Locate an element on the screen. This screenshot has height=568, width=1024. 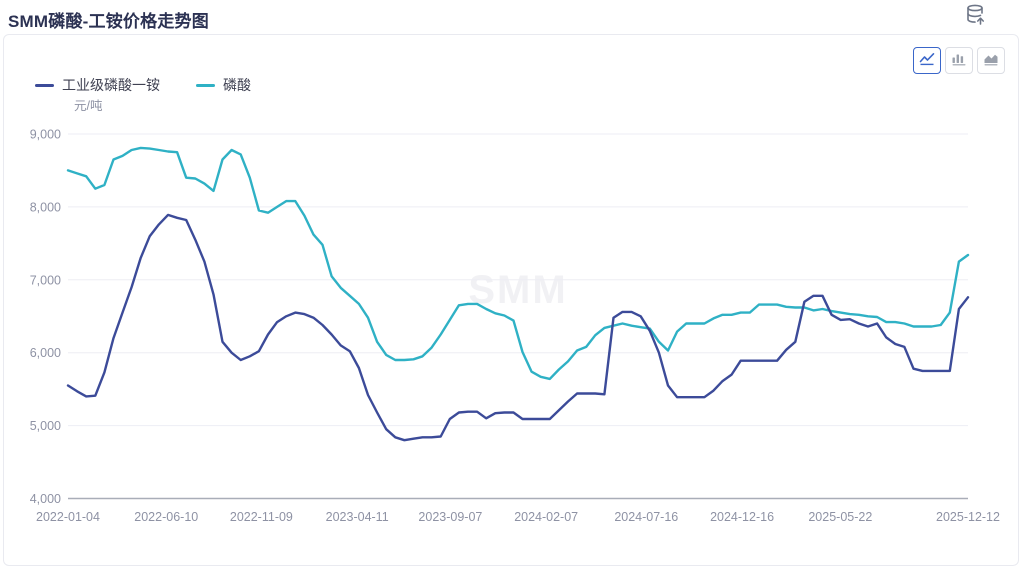
y-tick-label: 8,000 is located at coordinates (45, 207).